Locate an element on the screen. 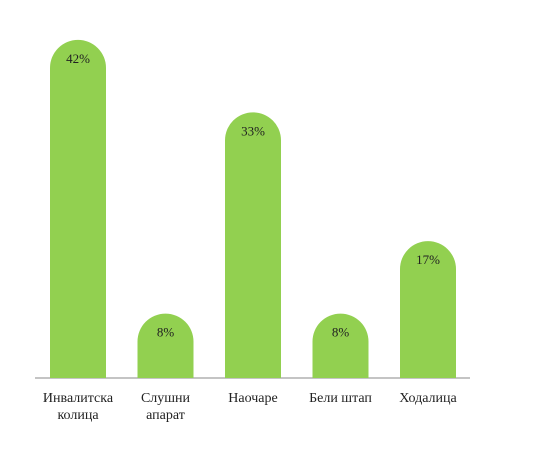 The image size is (550, 465). x-tick-label: Бели штап is located at coordinates (340, 398).